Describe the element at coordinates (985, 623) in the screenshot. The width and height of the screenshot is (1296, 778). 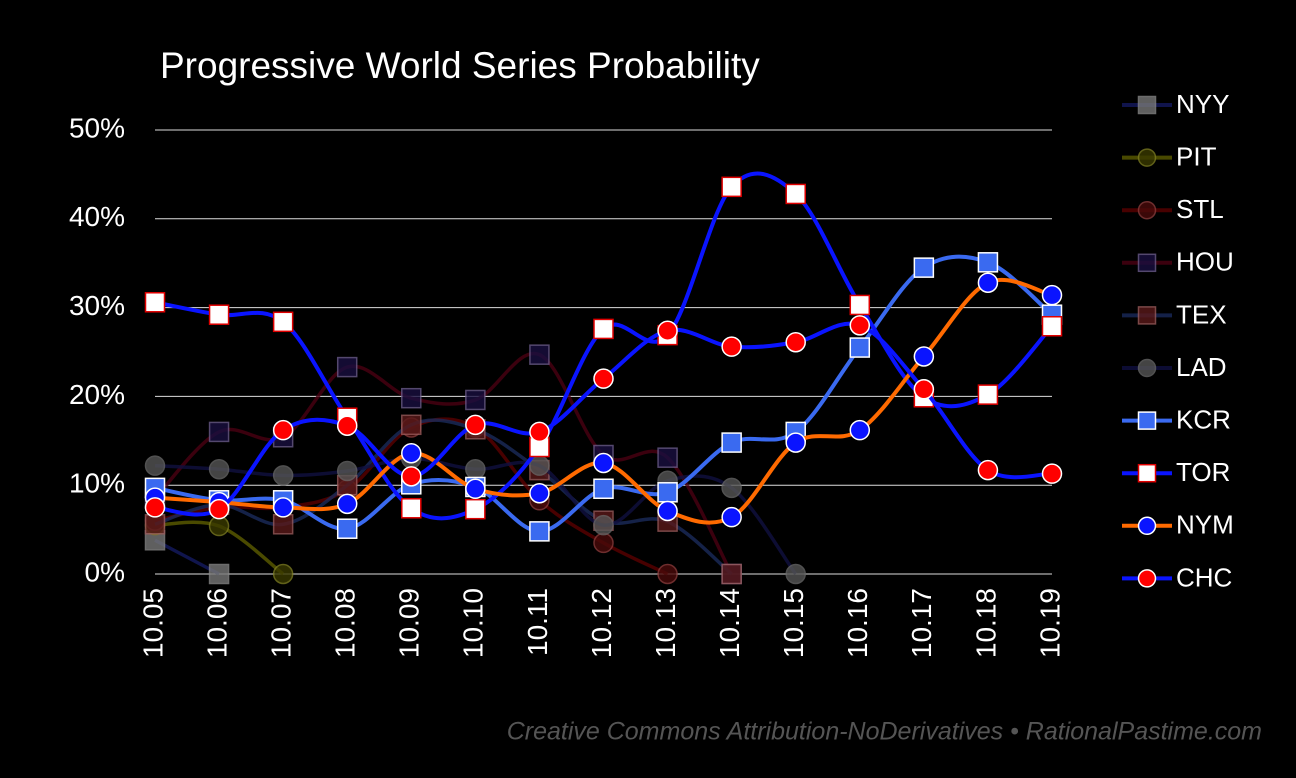
I see `x-tick-label: 10.18` at that location.